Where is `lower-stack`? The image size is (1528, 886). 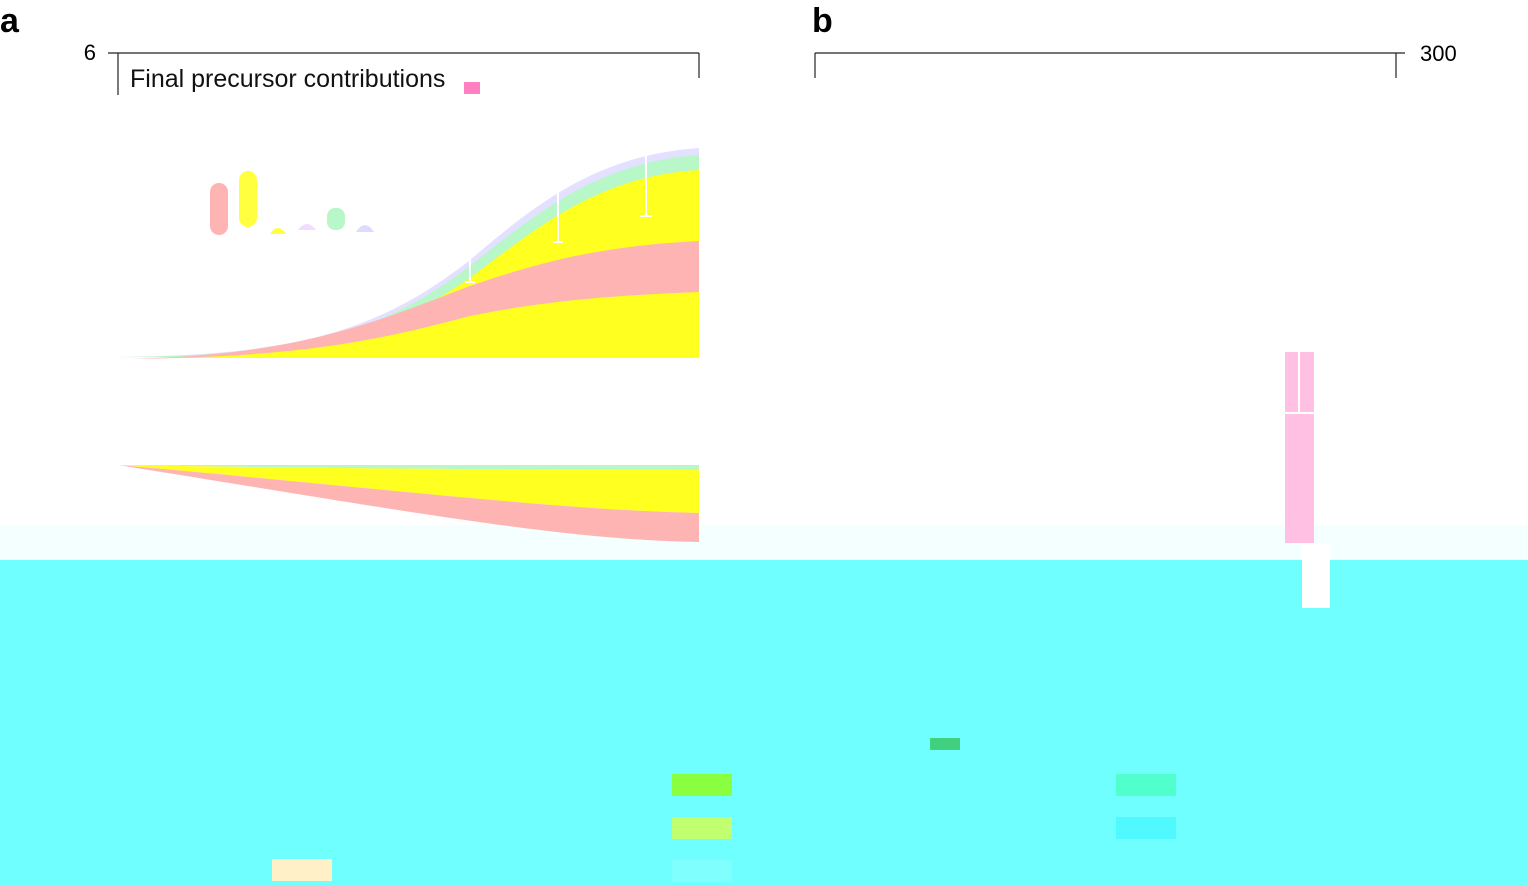
lower-stack is located at coordinates (408, 503).